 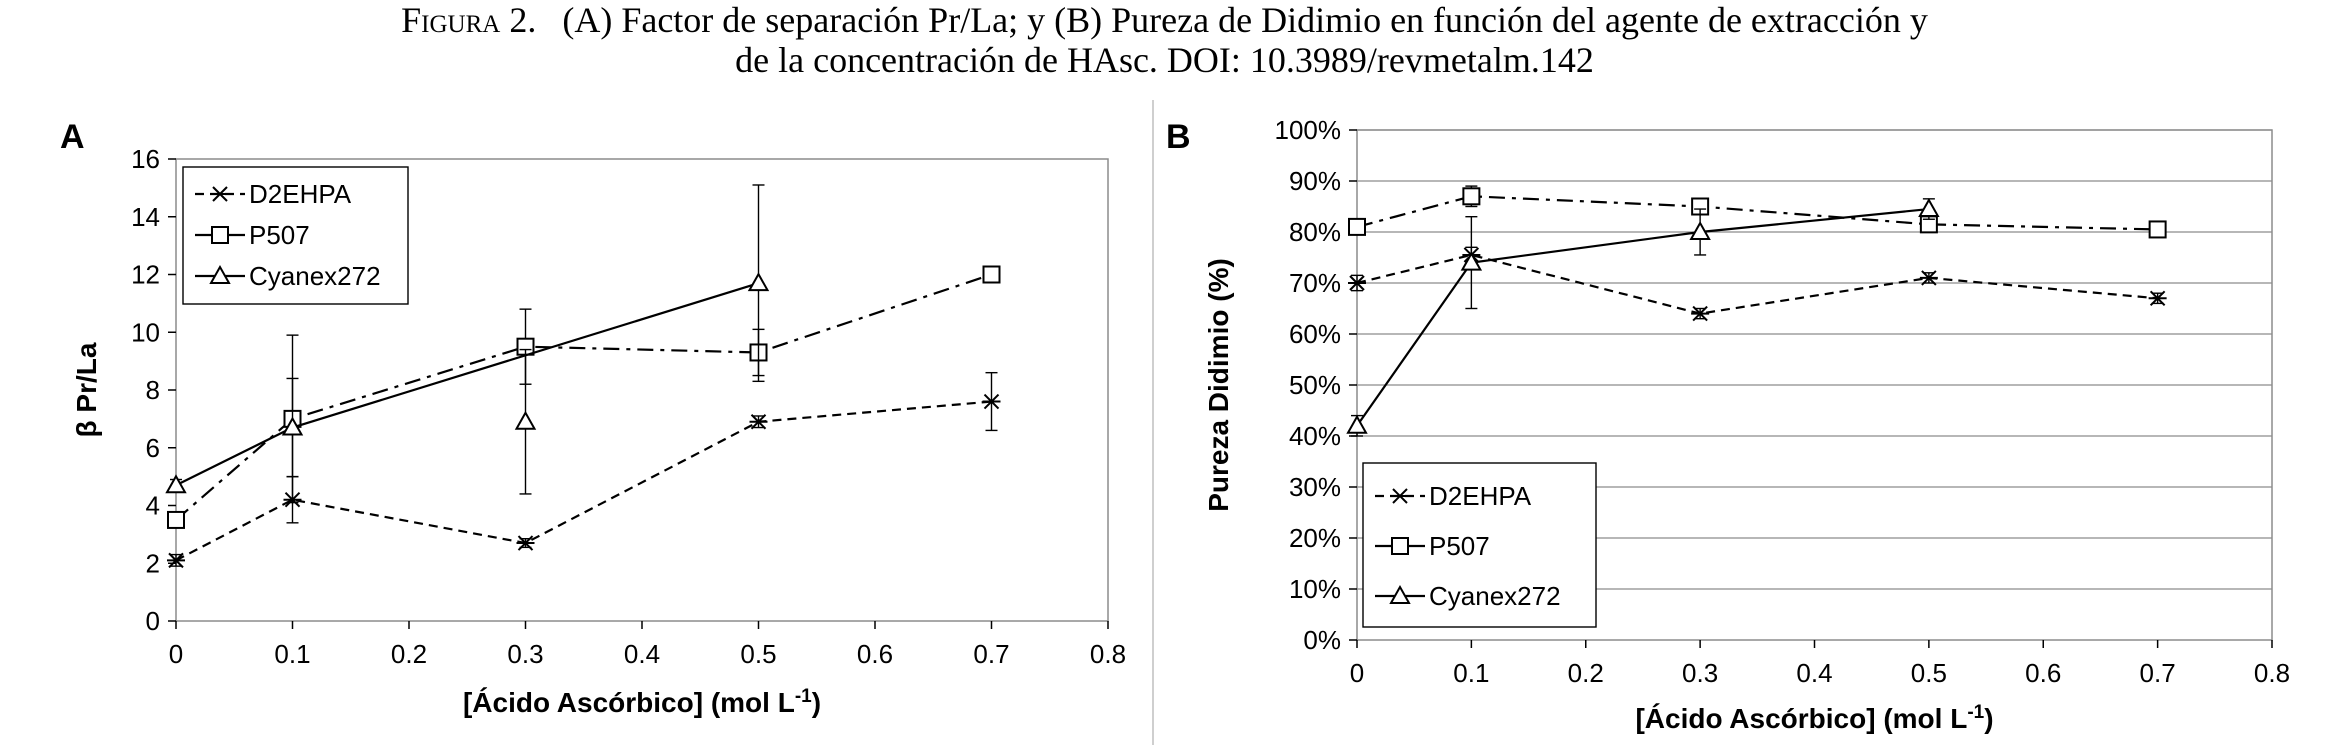 What do you see at coordinates (145, 159) in the screenshot?
I see `panel-a-y-tick-label: 16` at bounding box center [145, 159].